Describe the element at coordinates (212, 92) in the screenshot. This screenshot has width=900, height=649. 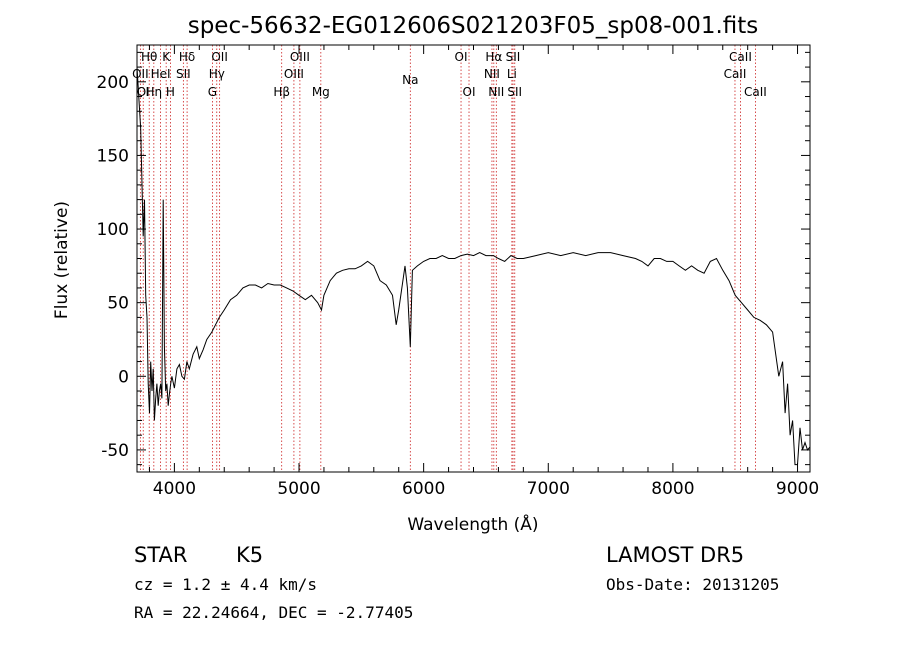
I see `line-label-20: G` at that location.